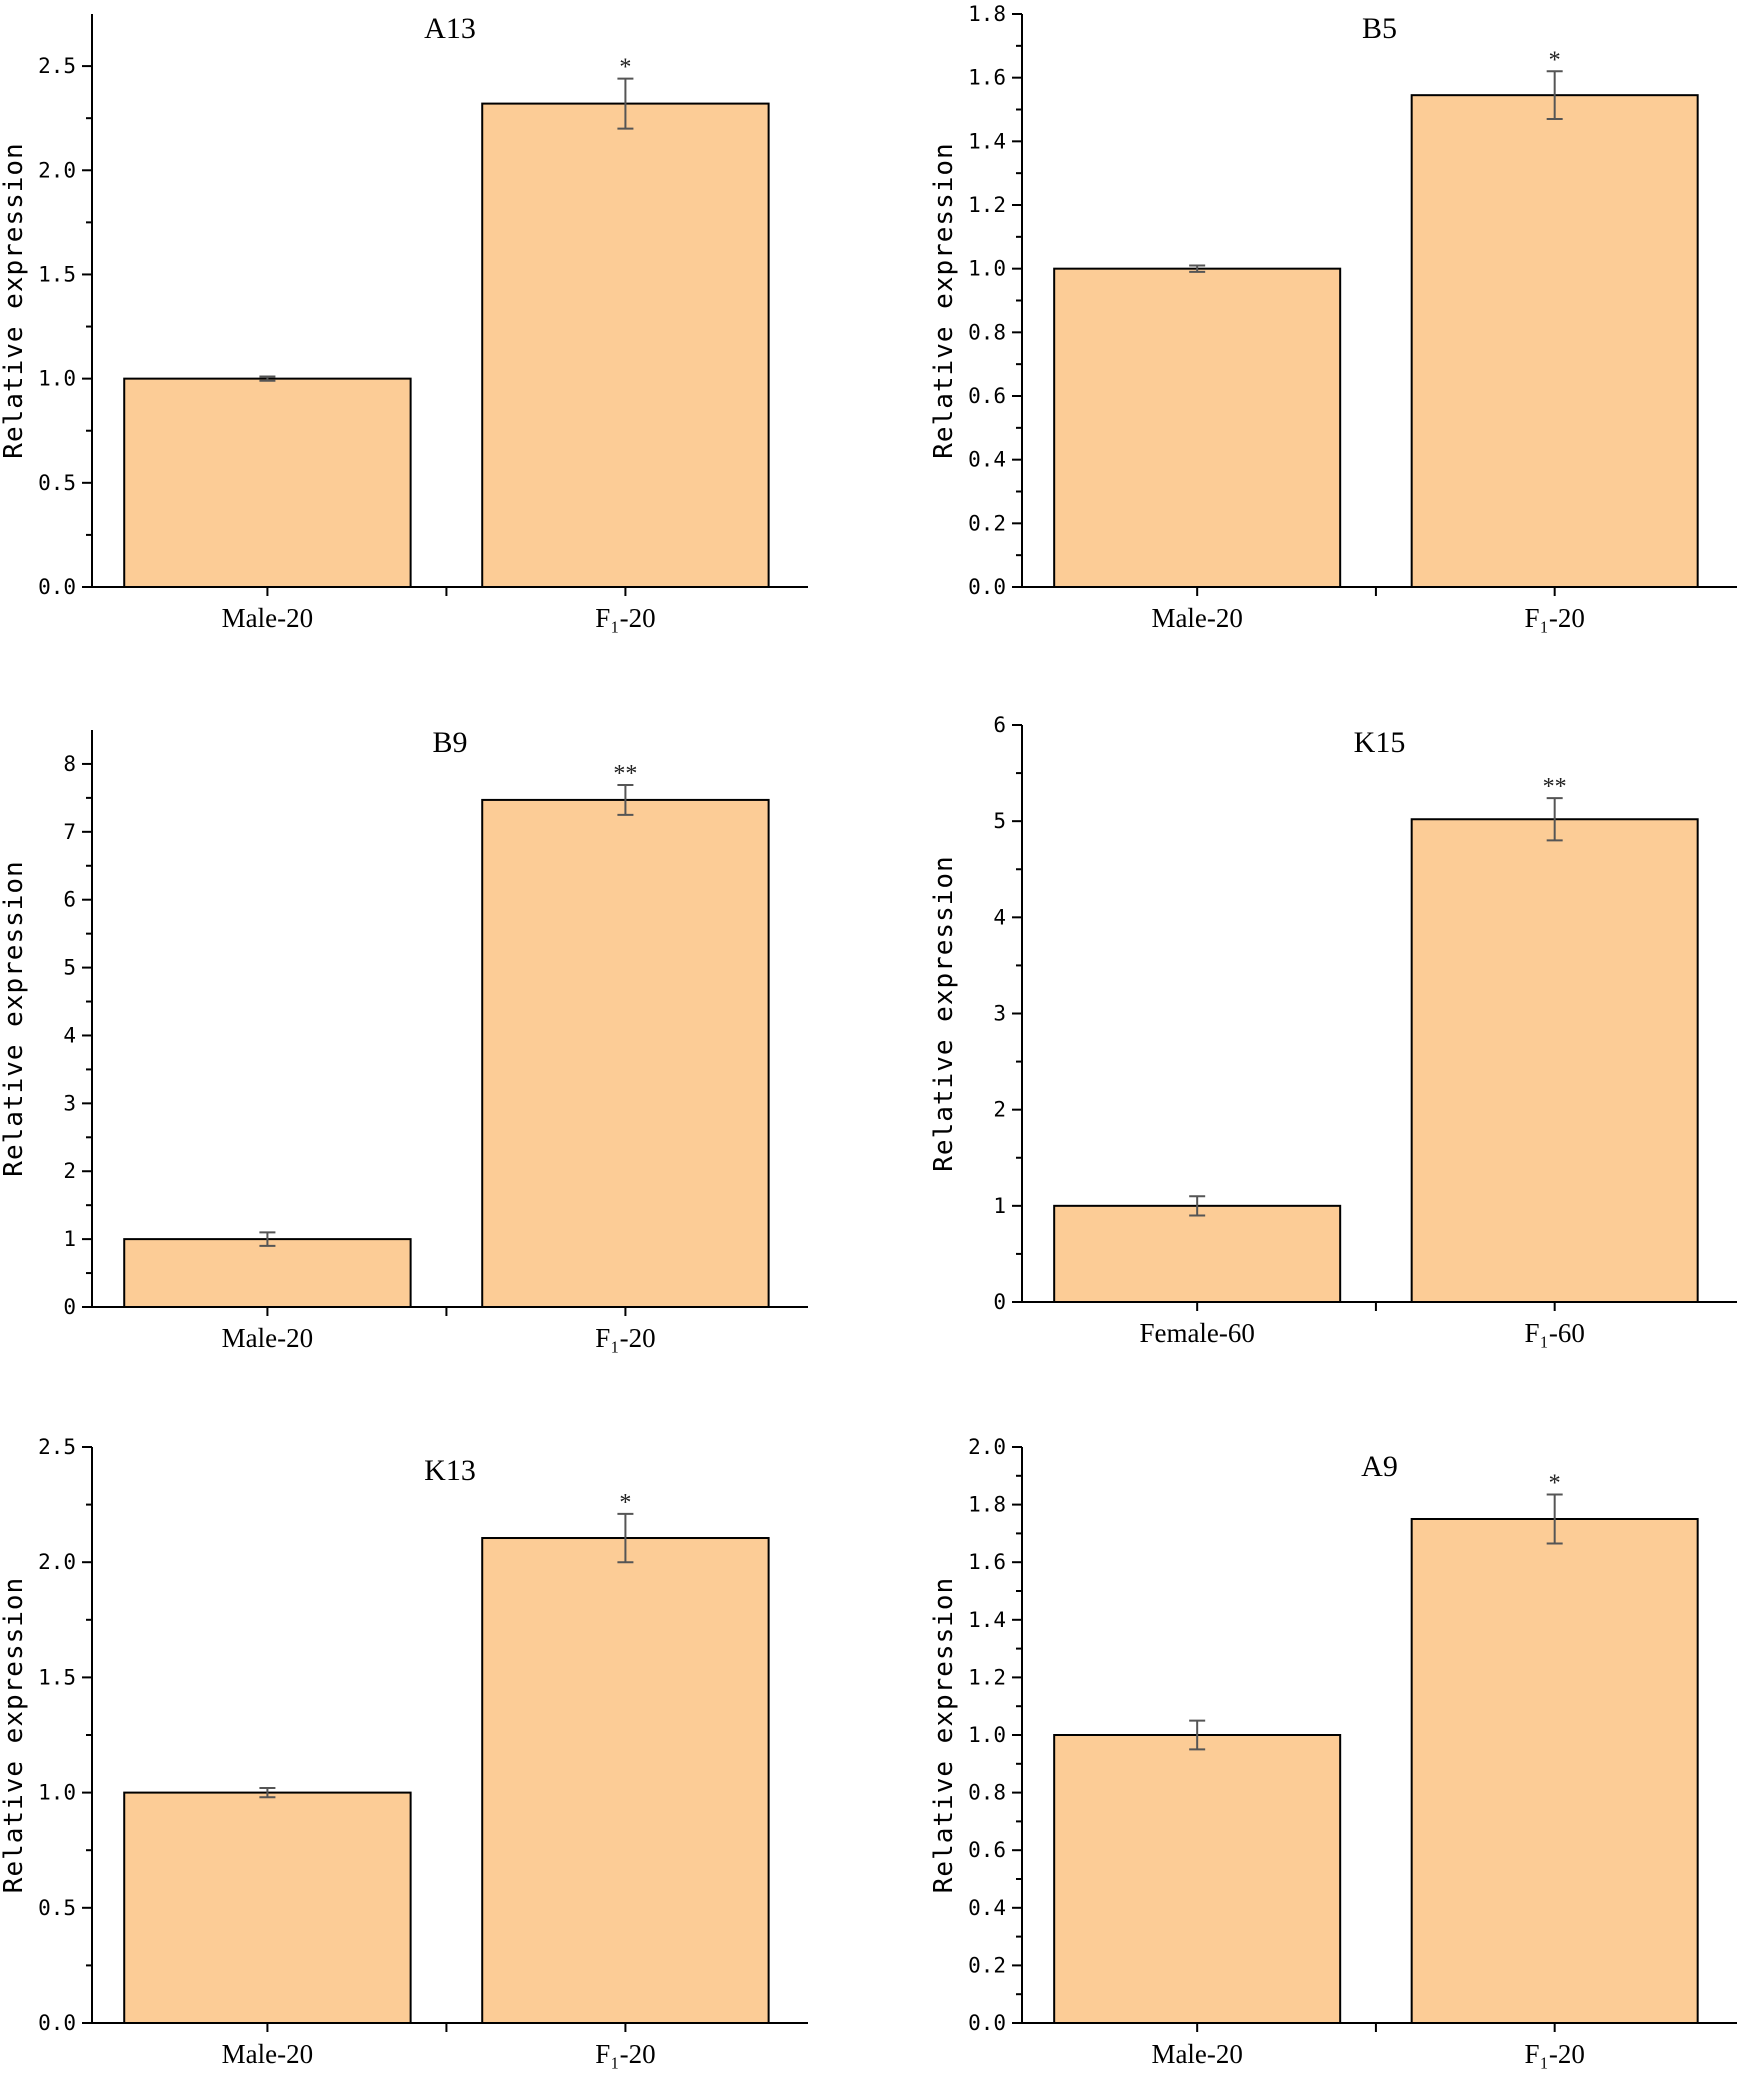  What do you see at coordinates (1379, 28) in the screenshot?
I see `chart-title: B5` at bounding box center [1379, 28].